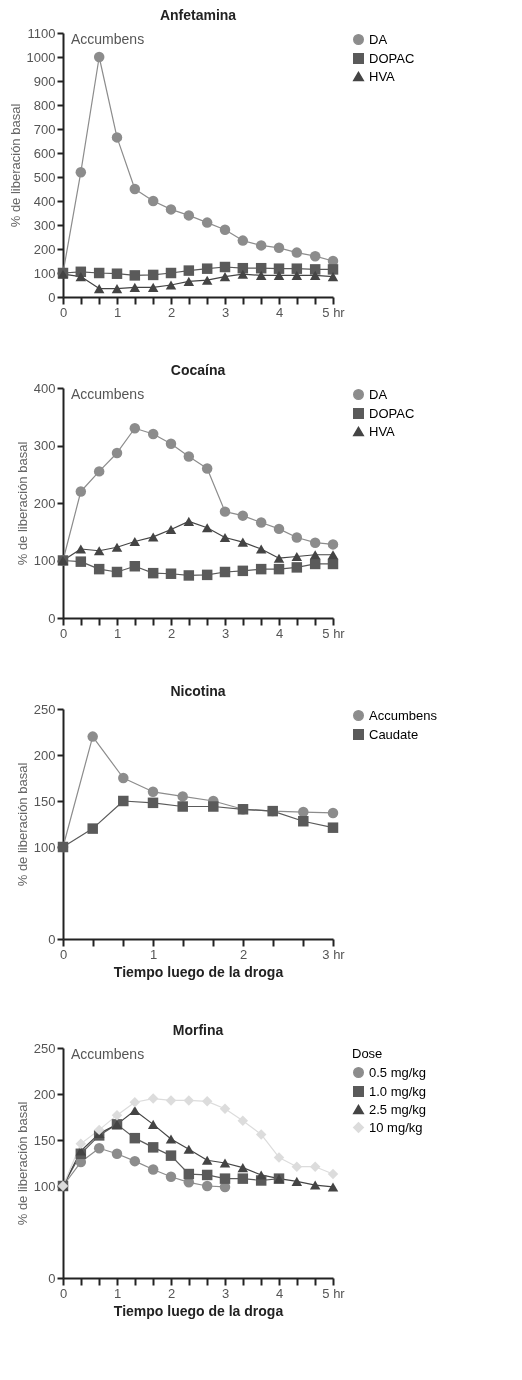 The height and width of the screenshot is (1380, 522). I want to click on y-tick-label: 700, so click(44, 129).